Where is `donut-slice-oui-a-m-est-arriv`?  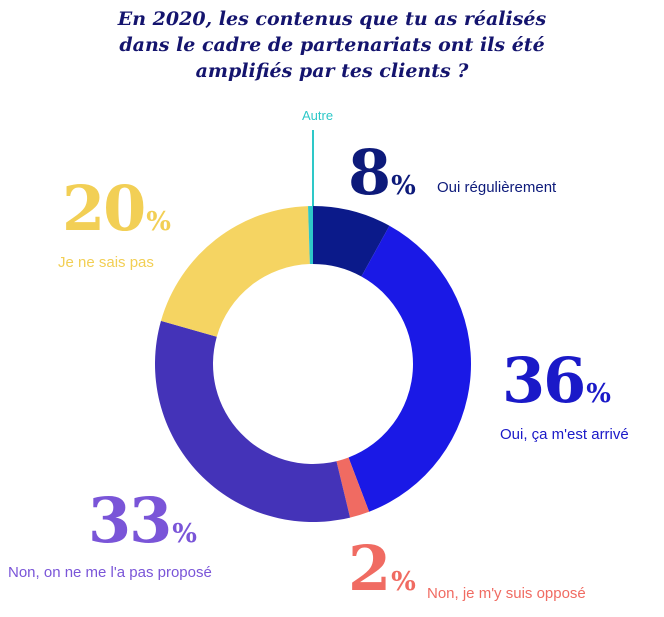
donut-slice-oui-a-m-est-arriv is located at coordinates (410, 368).